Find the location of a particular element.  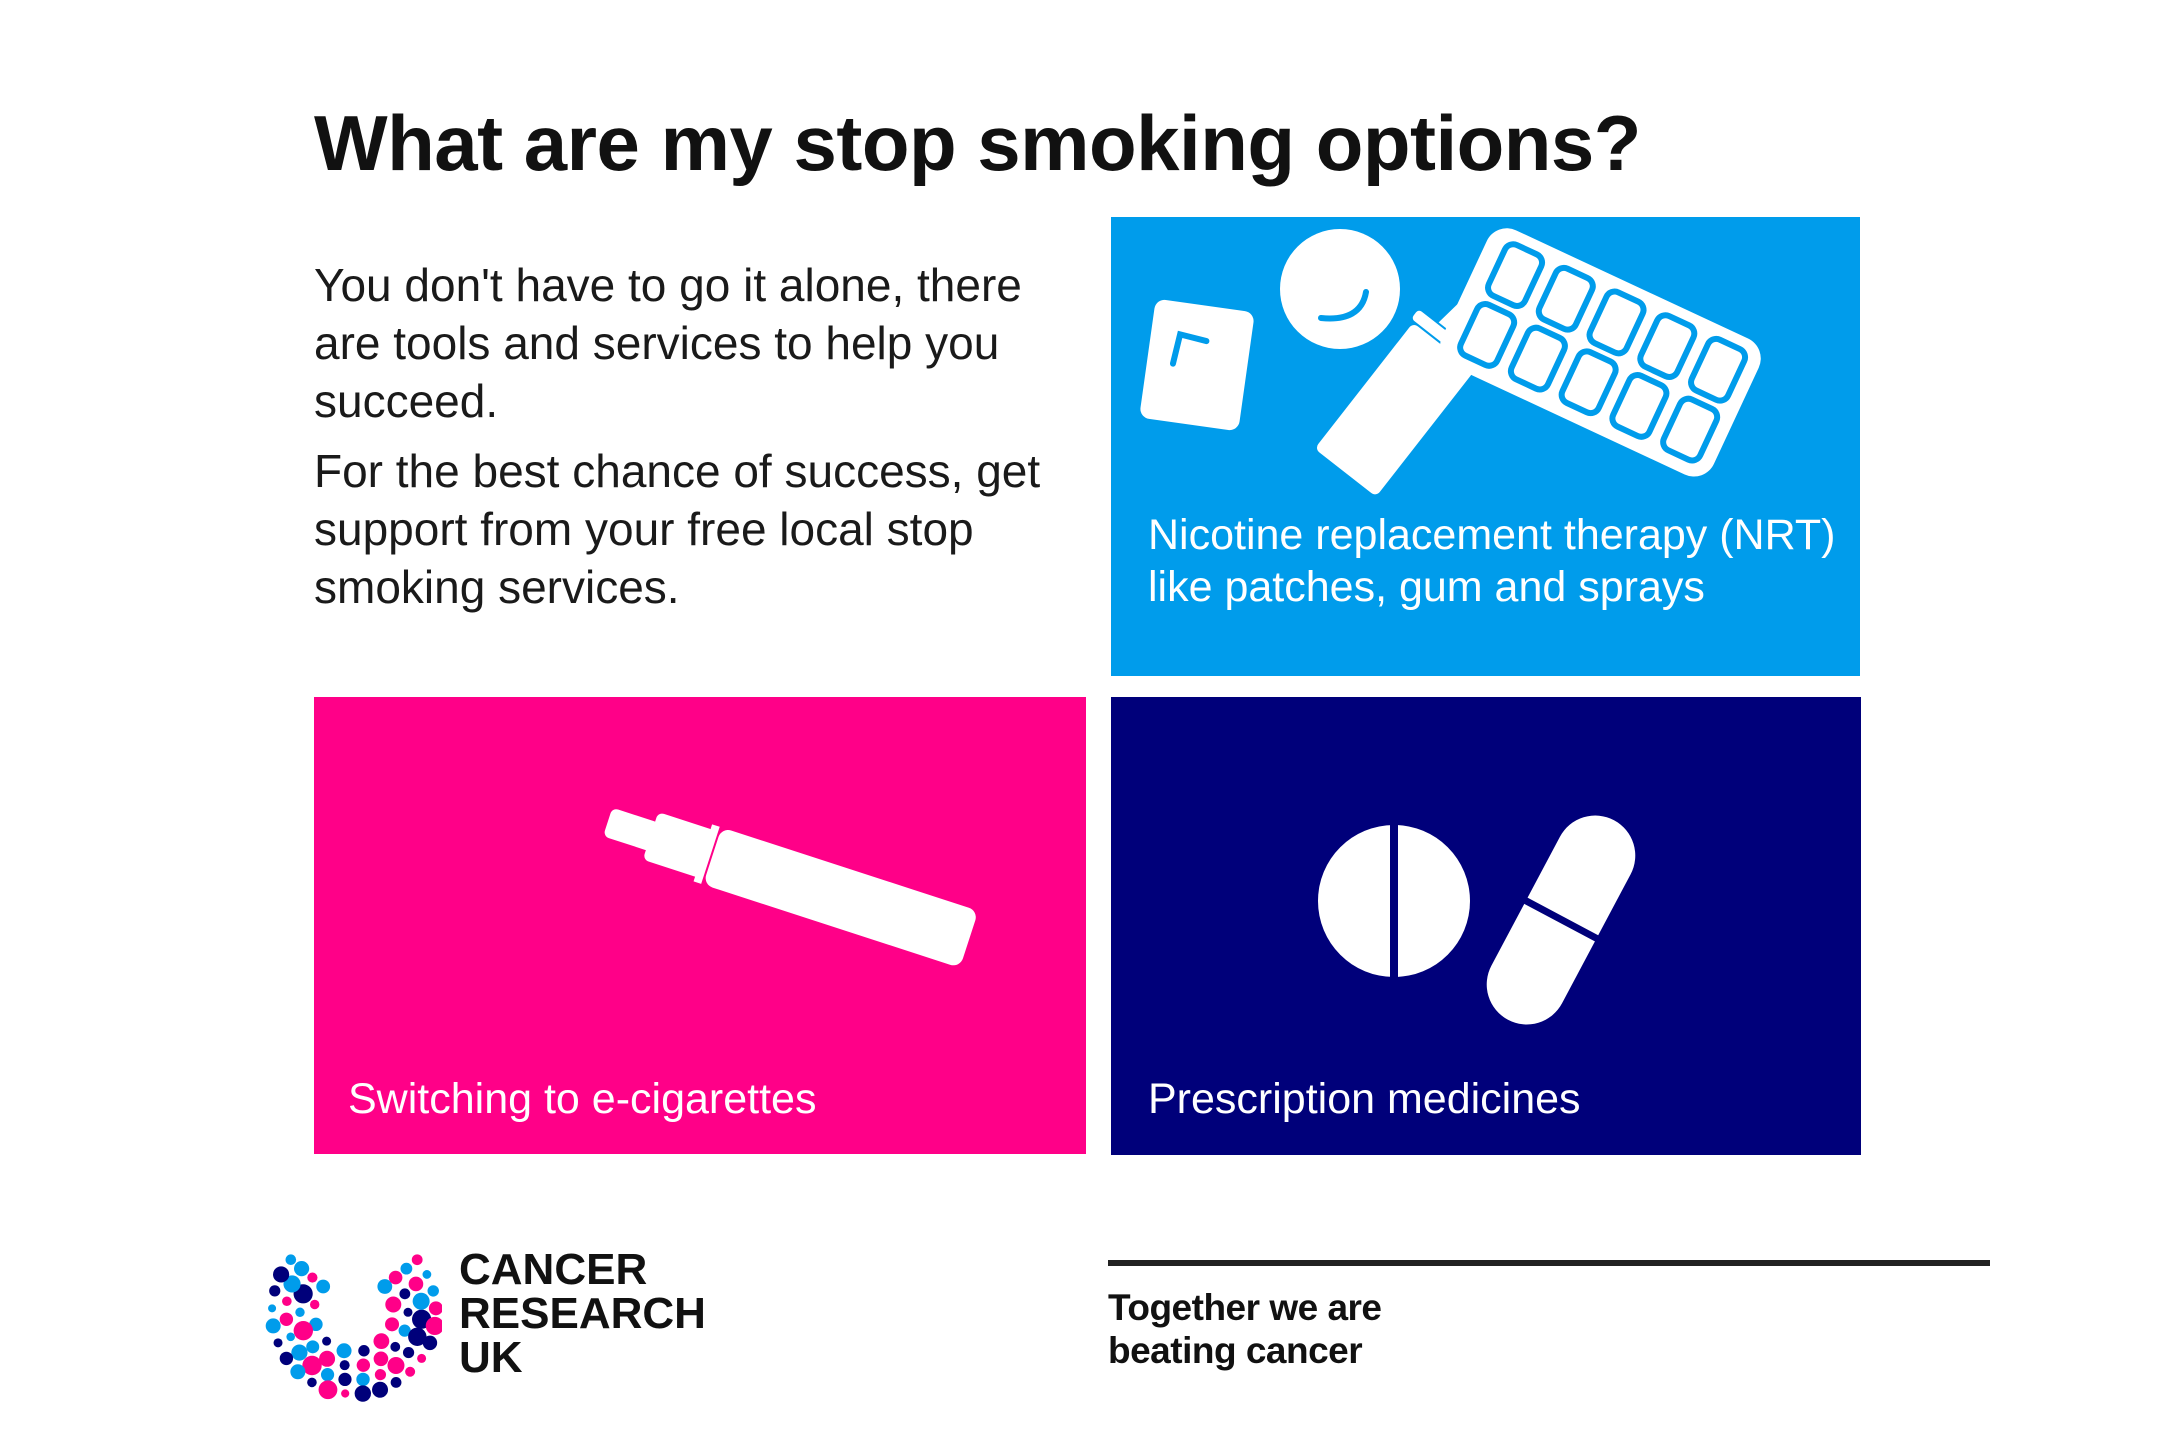

divider is located at coordinates (1549, 1263).